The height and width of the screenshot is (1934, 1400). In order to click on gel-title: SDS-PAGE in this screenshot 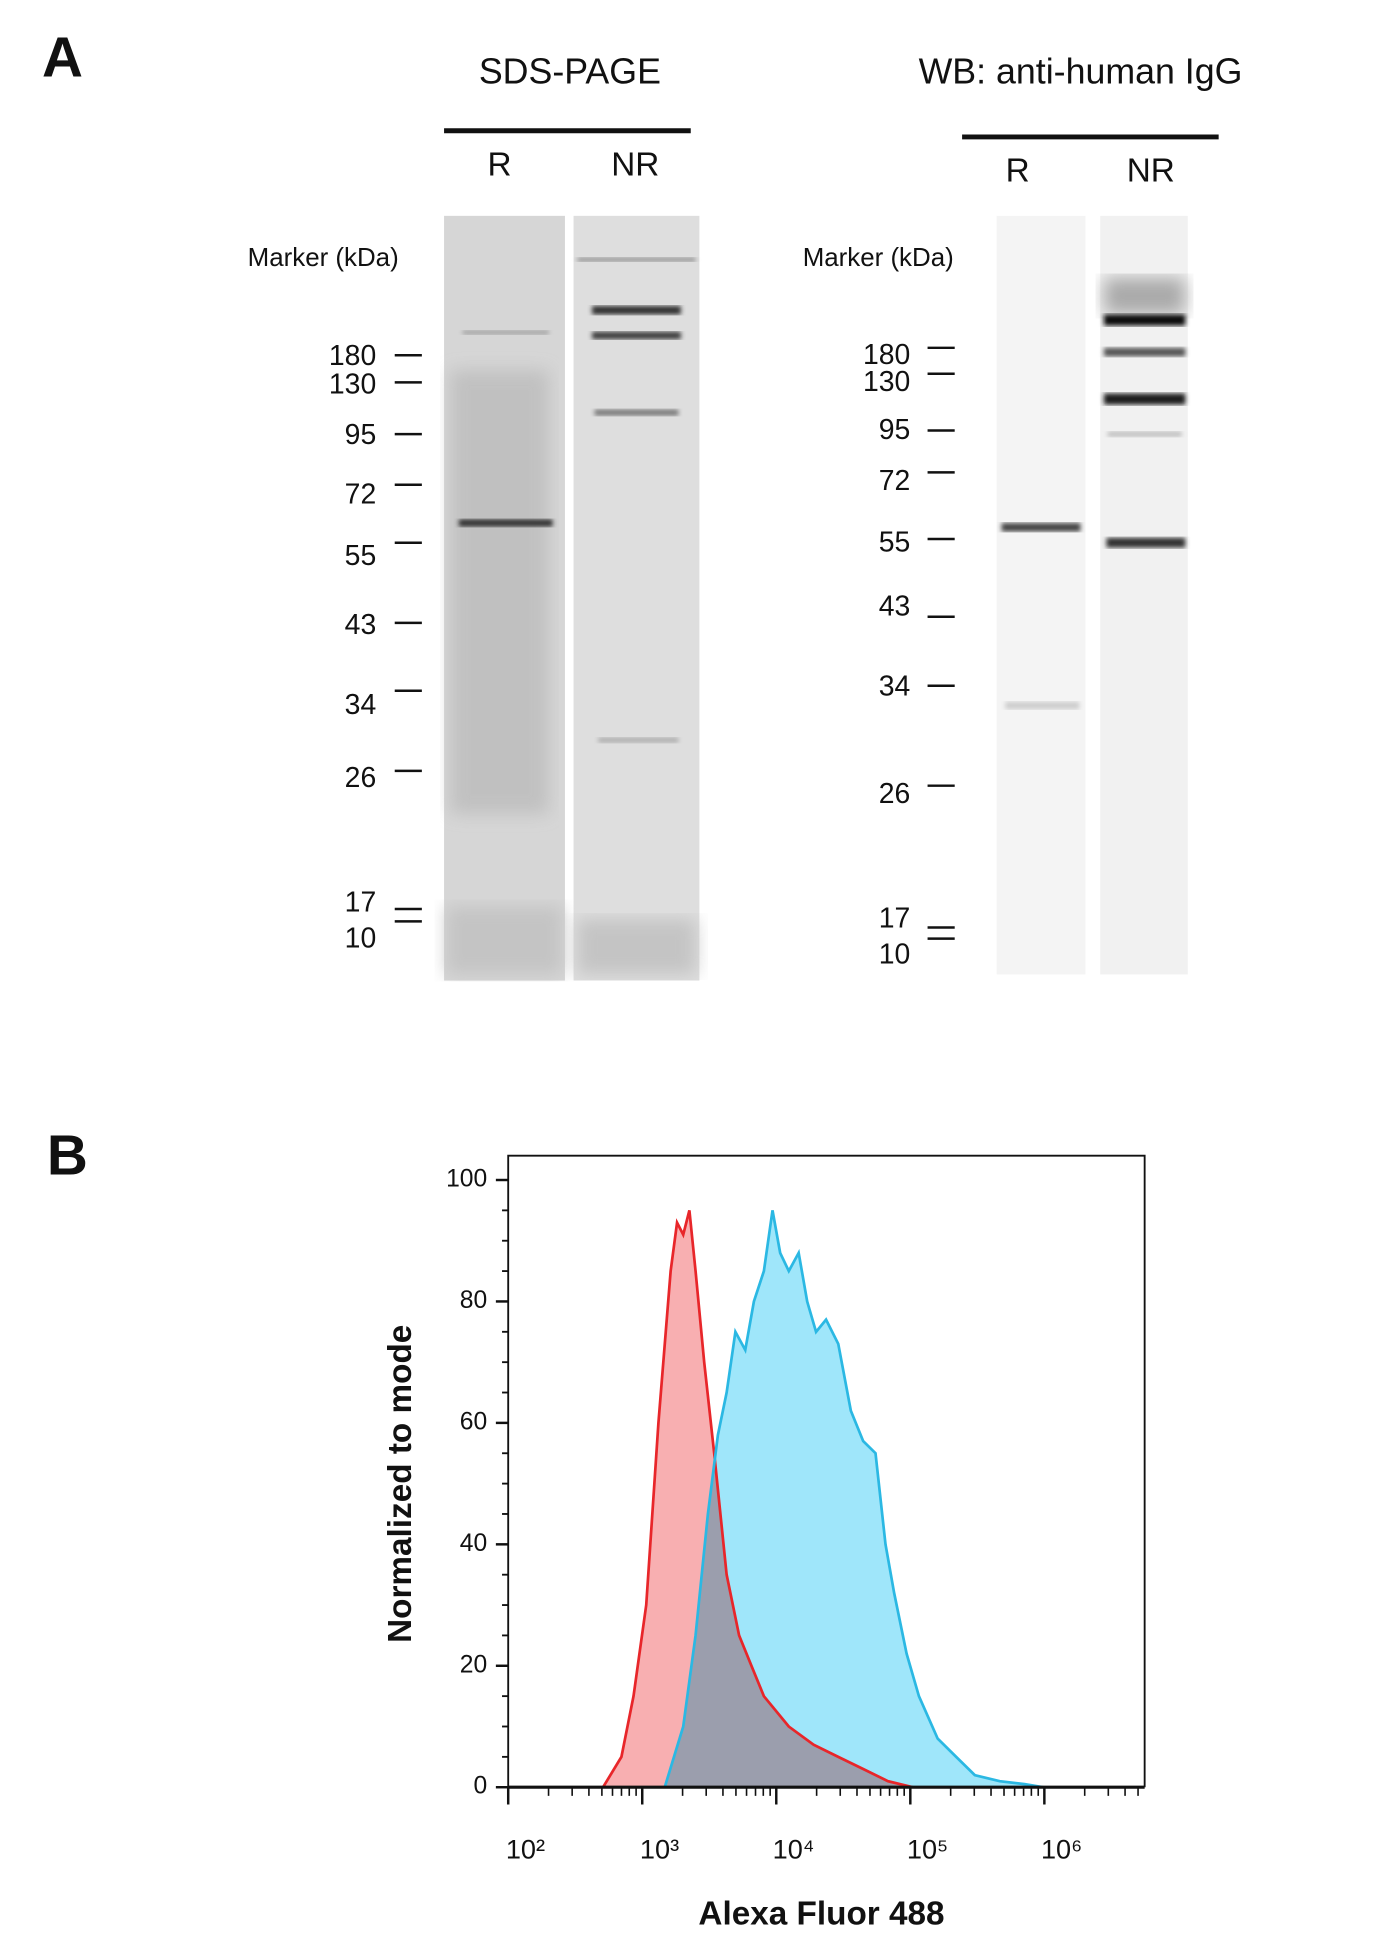, I will do `click(570, 71)`.